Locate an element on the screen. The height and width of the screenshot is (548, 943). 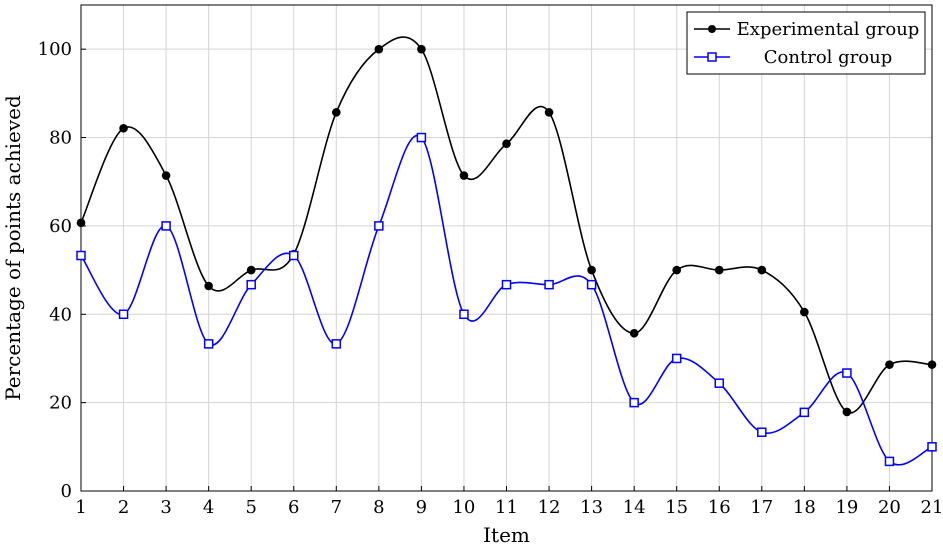
x-tick-label: 20 is located at coordinates (889, 507).